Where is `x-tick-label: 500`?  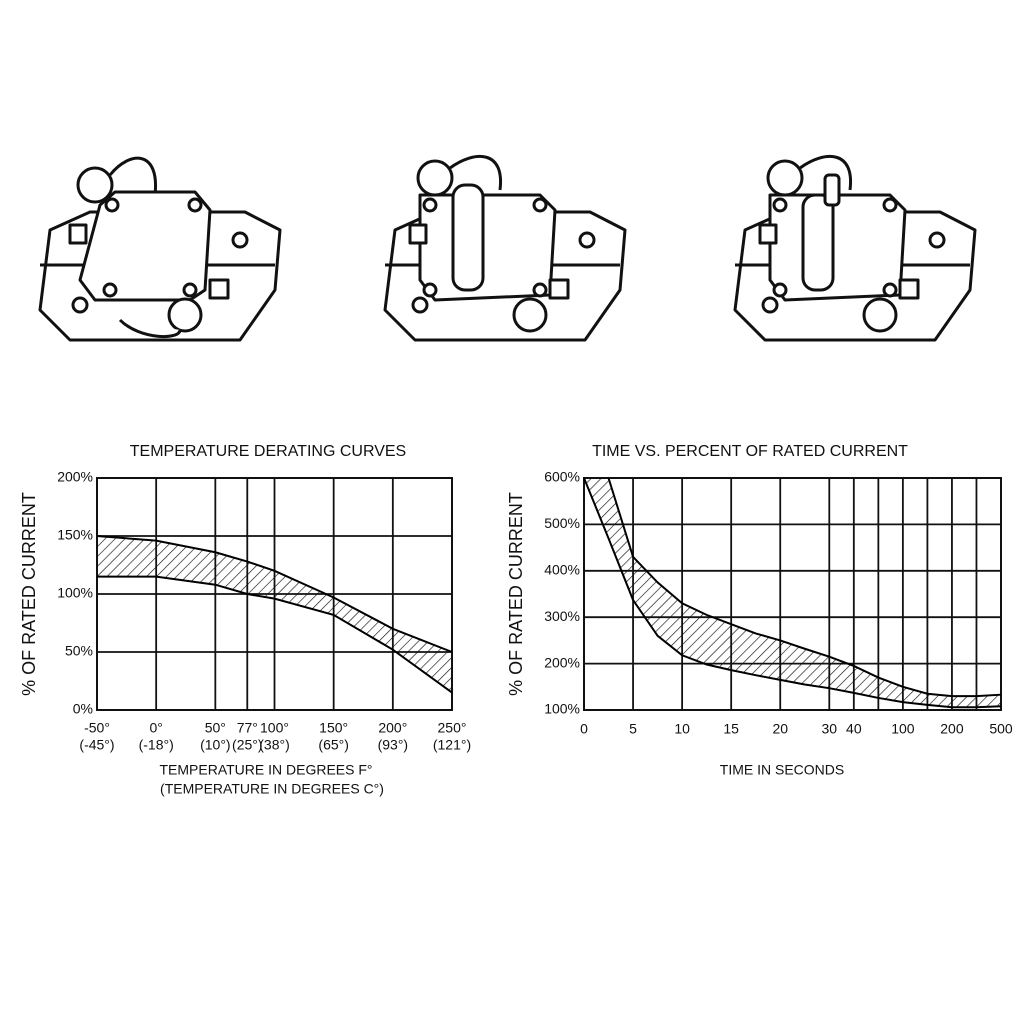
x-tick-label: 500 is located at coordinates (1001, 729).